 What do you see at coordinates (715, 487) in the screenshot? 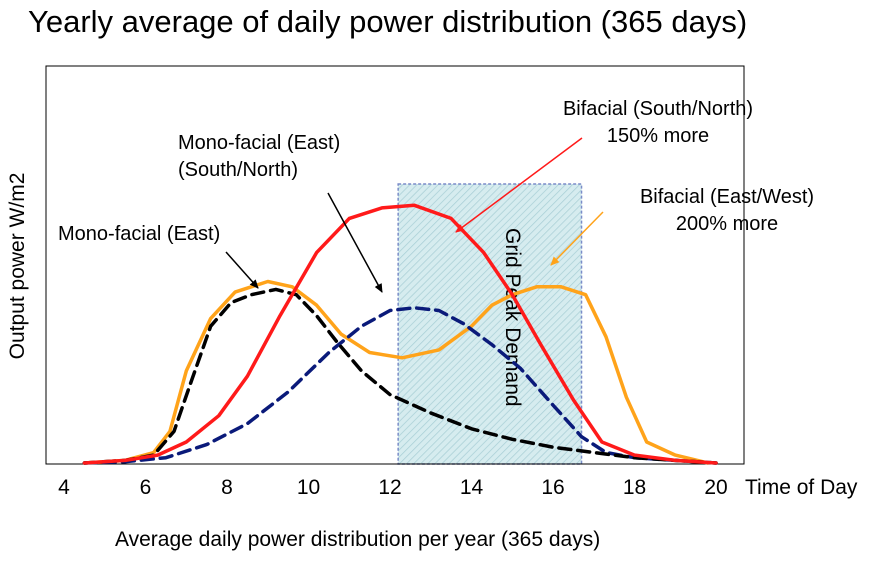
I see `x-tick-label: 20` at bounding box center [715, 487].